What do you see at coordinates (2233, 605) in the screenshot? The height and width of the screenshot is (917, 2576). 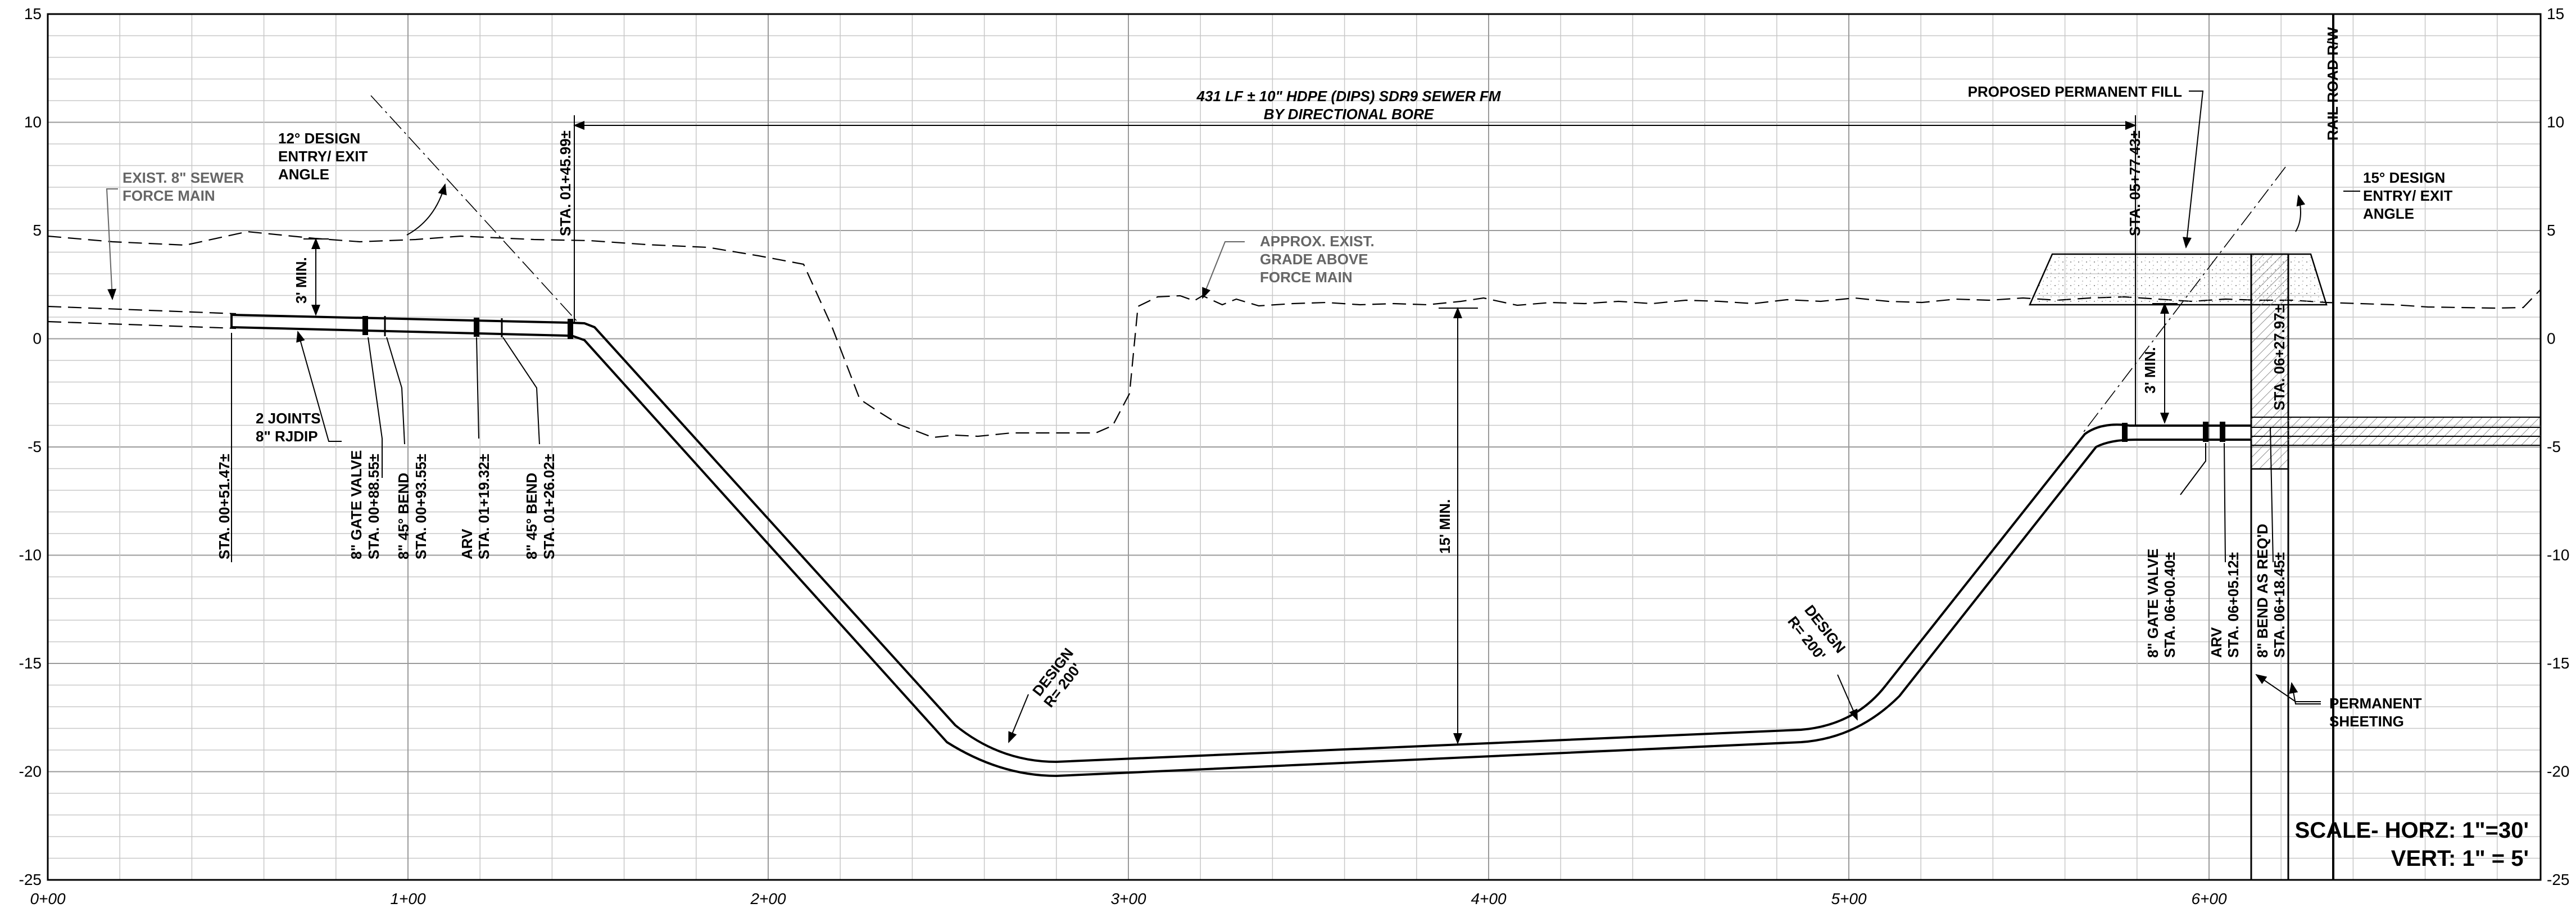 I see `arv-right-sta: STA. 06+05.12±` at bounding box center [2233, 605].